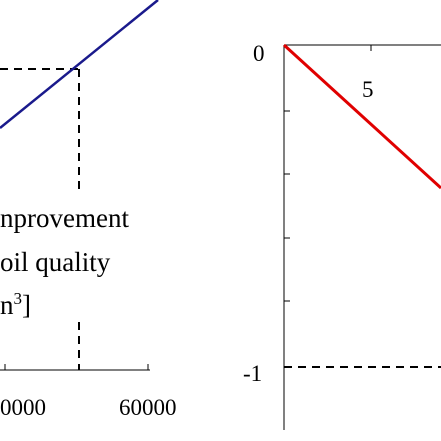  Describe the element at coordinates (79, 64) in the screenshot. I see `left-series-line` at that location.